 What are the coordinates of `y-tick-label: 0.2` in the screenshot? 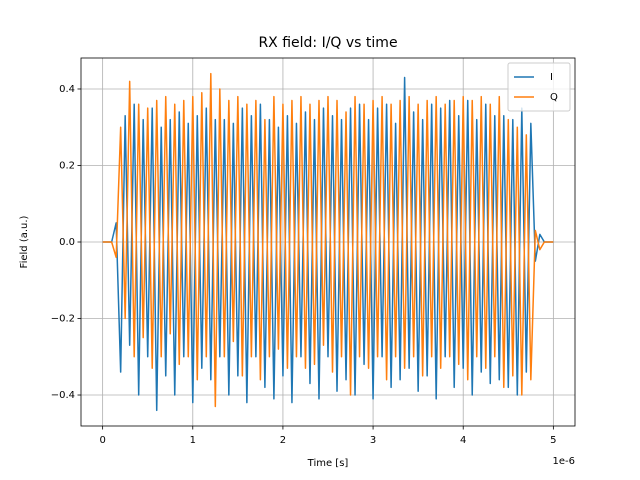 It's located at (67, 165).